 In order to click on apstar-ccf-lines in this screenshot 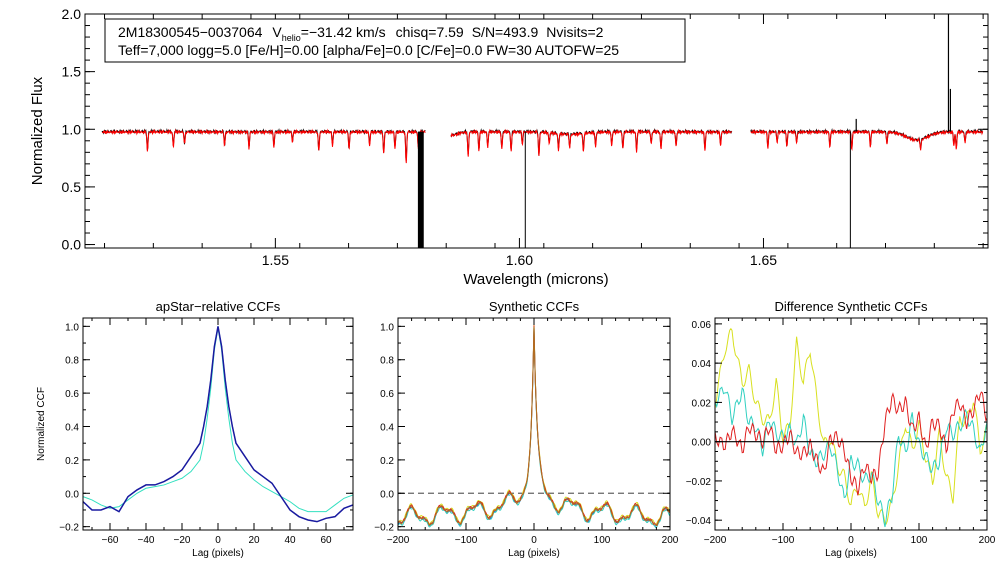, I will do `click(218, 424)`.